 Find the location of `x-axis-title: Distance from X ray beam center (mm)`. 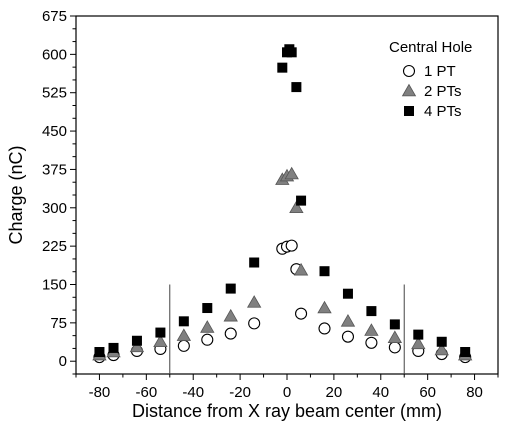

x-axis-title: Distance from X ray beam center (mm) is located at coordinates (287, 411).